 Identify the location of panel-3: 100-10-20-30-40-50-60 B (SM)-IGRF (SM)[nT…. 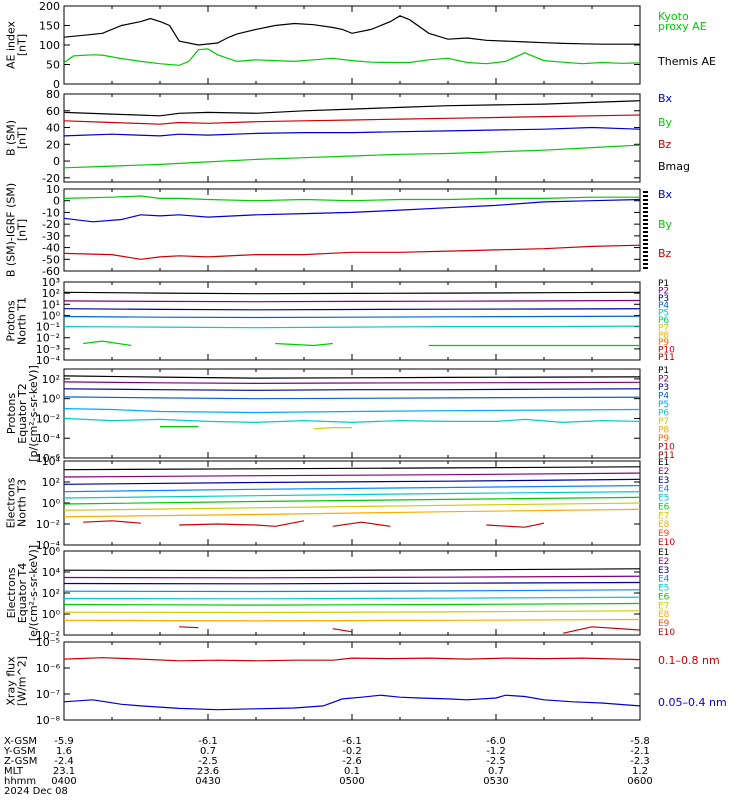
(339, 230).